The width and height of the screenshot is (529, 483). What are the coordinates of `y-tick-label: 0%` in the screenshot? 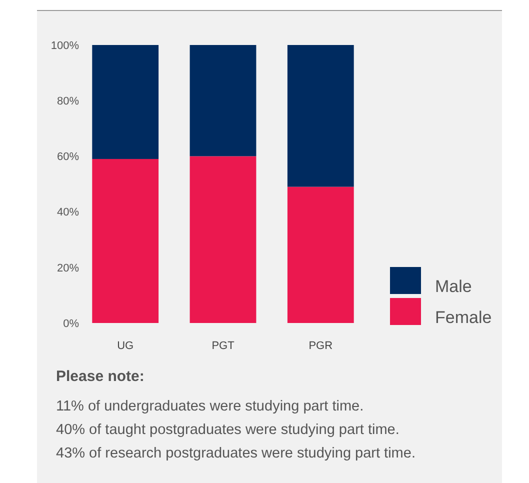 It's located at (71, 324).